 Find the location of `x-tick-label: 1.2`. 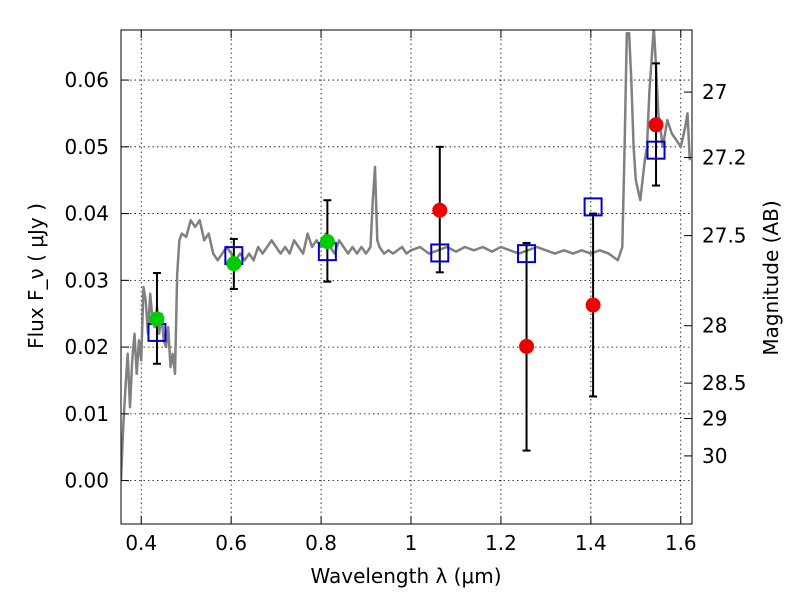

x-tick-label: 1.2 is located at coordinates (501, 543).